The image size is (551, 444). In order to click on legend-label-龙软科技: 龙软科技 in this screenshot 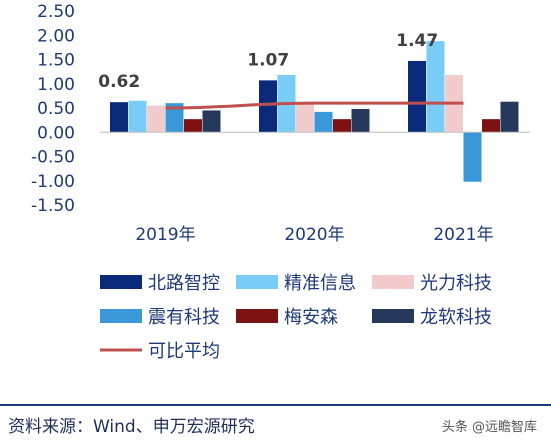, I will do `click(456, 317)`.